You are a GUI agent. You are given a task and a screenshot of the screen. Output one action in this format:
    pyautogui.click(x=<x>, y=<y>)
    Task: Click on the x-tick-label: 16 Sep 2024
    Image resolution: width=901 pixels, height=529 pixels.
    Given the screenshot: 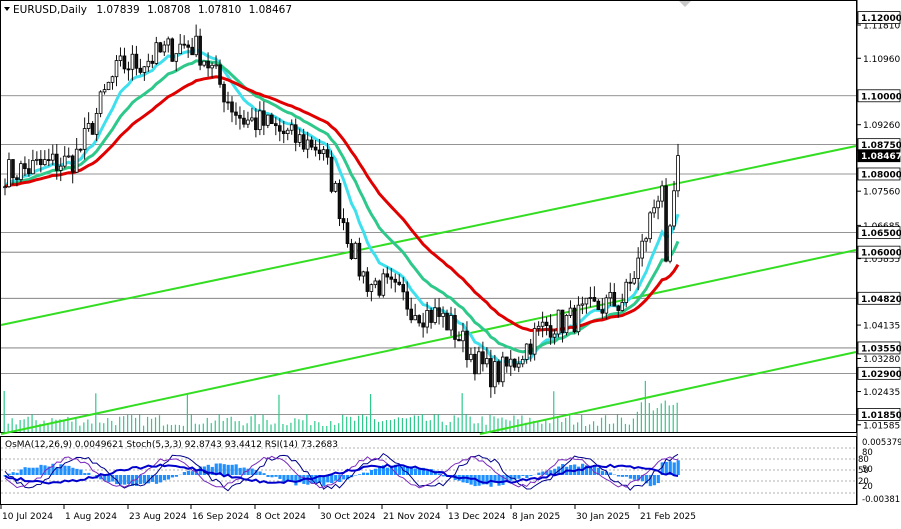 What is the action you would take?
    pyautogui.click(x=220, y=517)
    